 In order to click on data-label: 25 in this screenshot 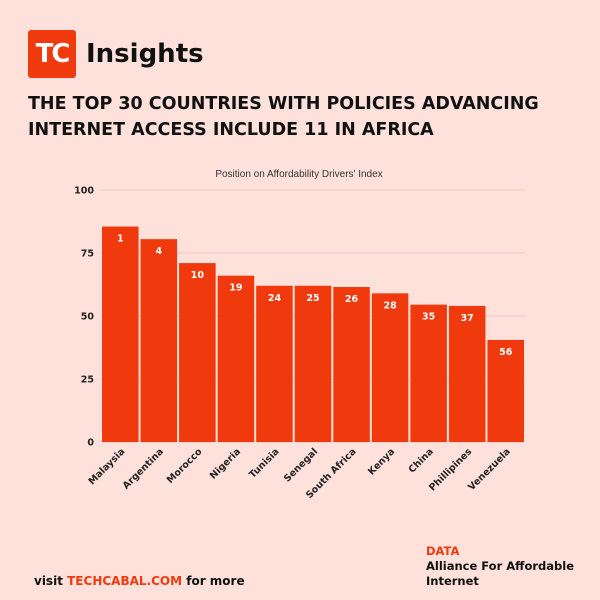, I will do `click(312, 298)`.